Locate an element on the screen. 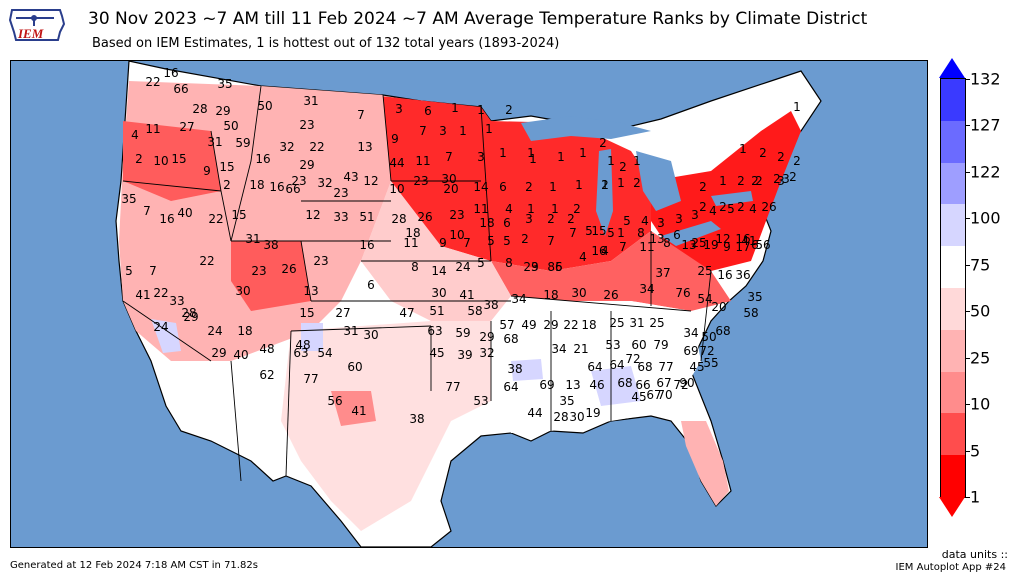  district-rank-label: 49 is located at coordinates (529, 325).